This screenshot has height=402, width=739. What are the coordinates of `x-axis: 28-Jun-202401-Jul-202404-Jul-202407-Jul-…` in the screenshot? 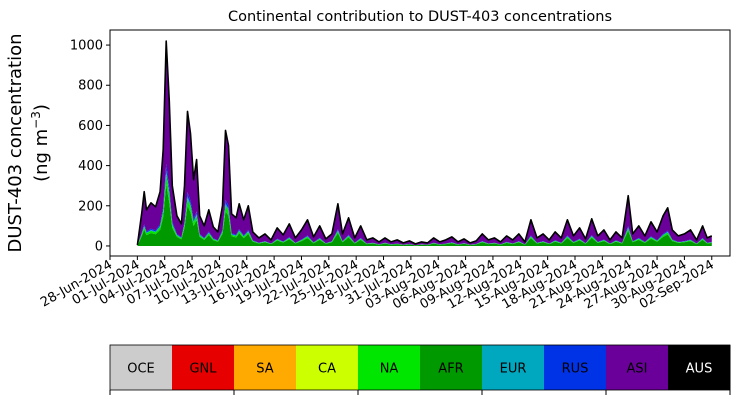 It's located at (377, 284).